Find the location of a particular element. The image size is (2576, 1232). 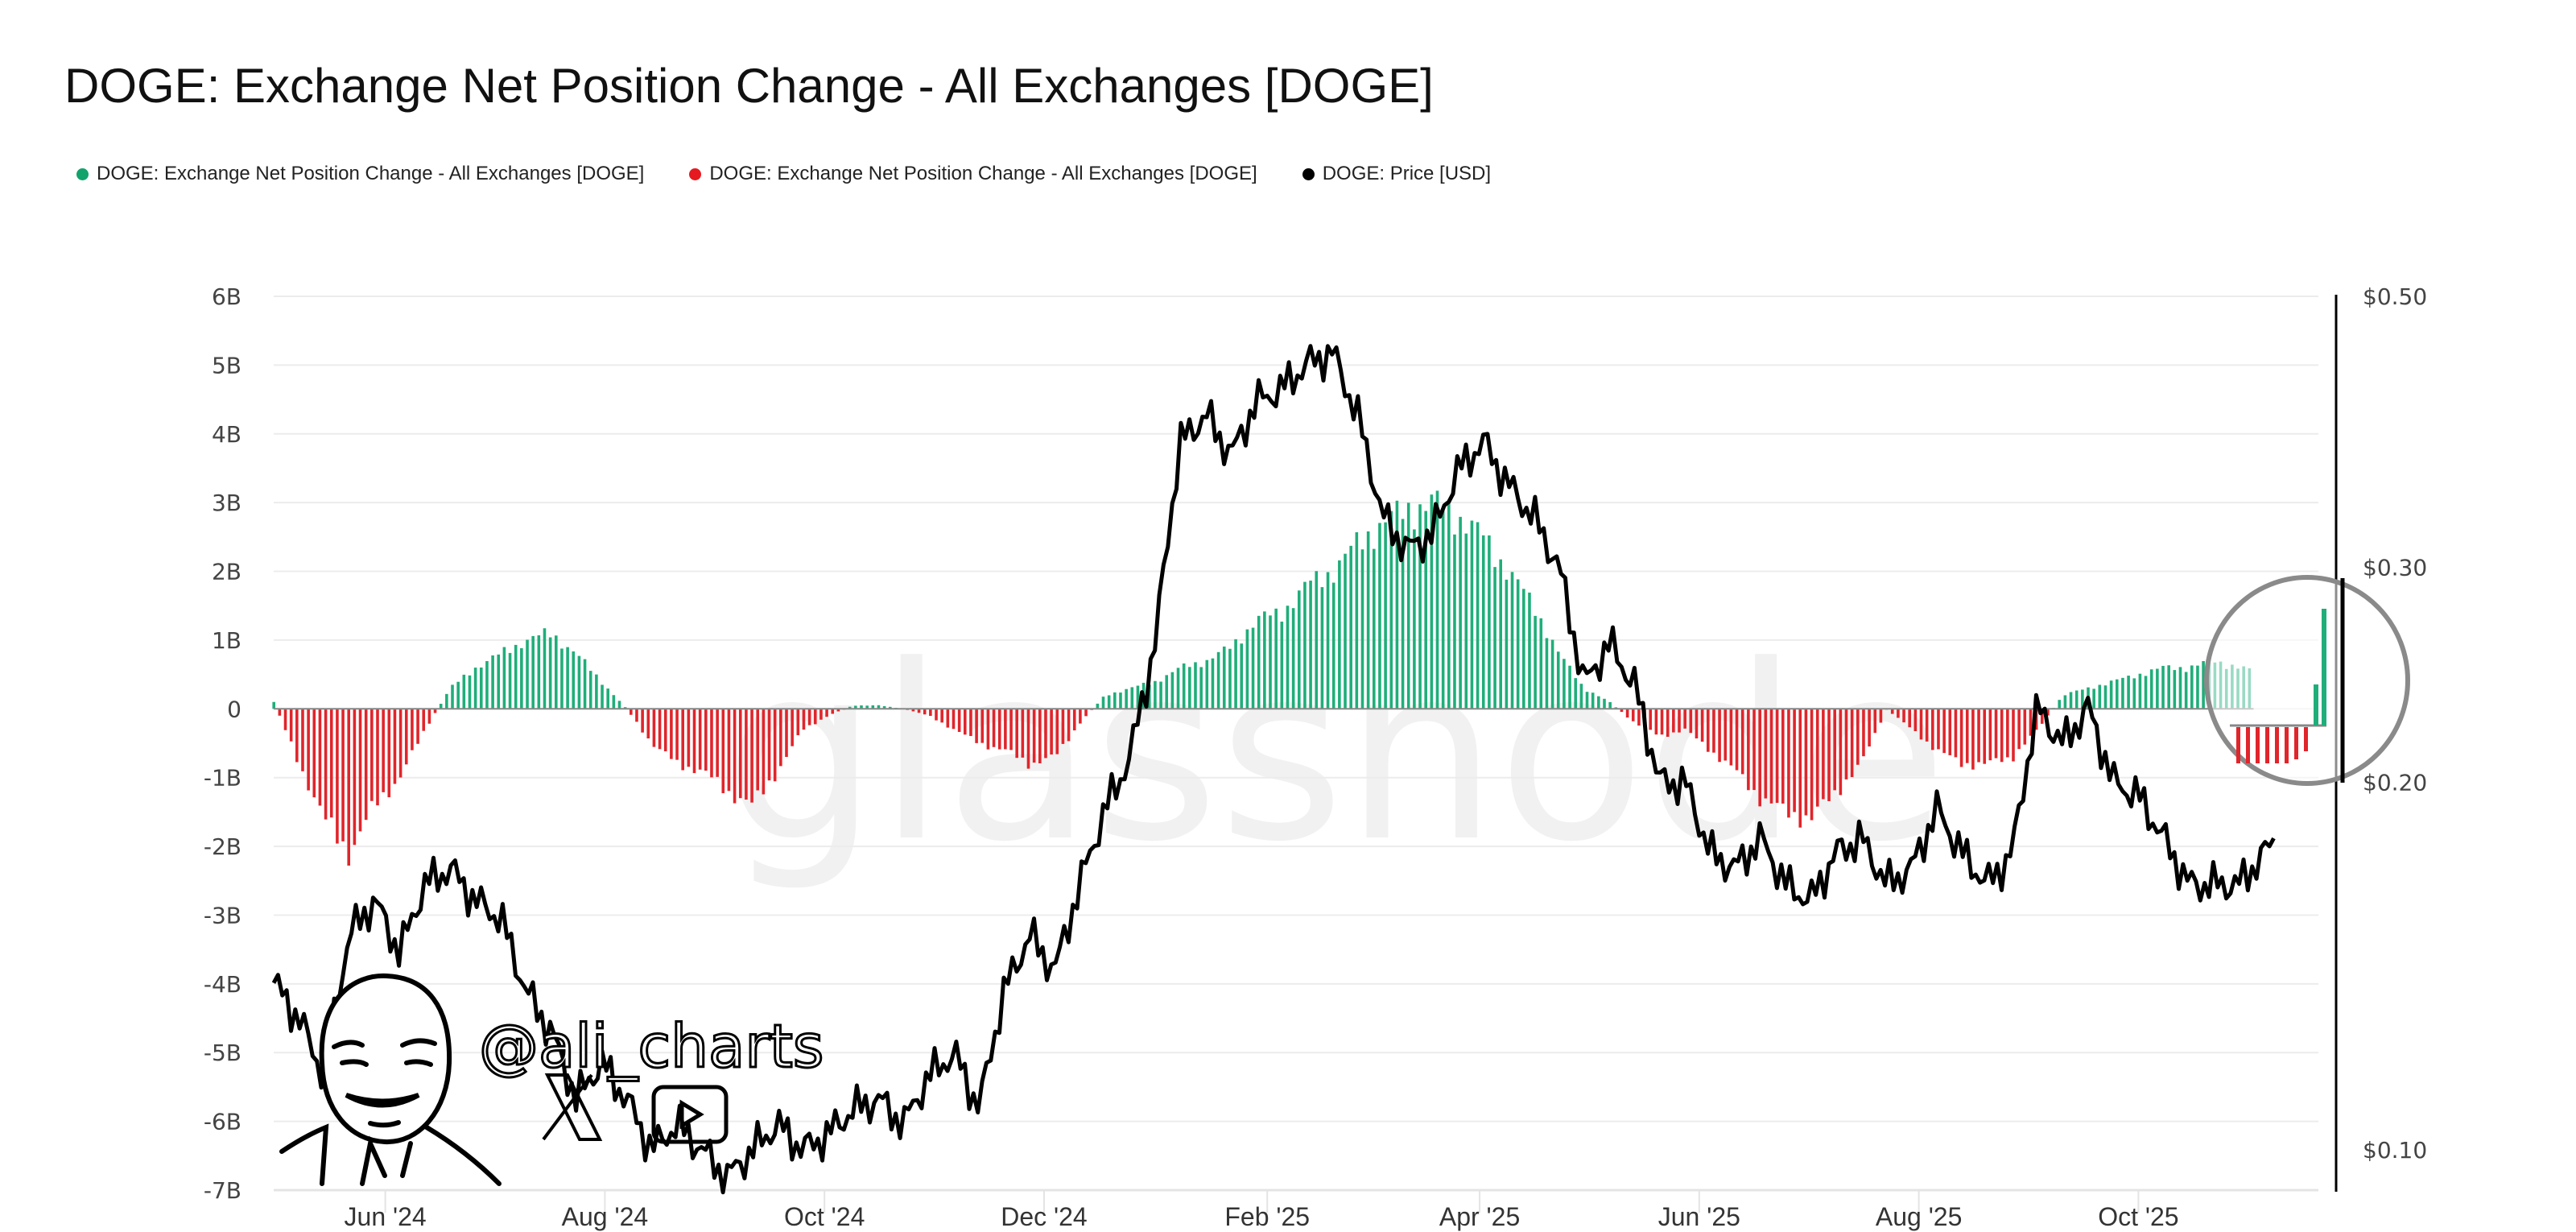

x-tick-label: Oct '25 is located at coordinates (2138, 1216).